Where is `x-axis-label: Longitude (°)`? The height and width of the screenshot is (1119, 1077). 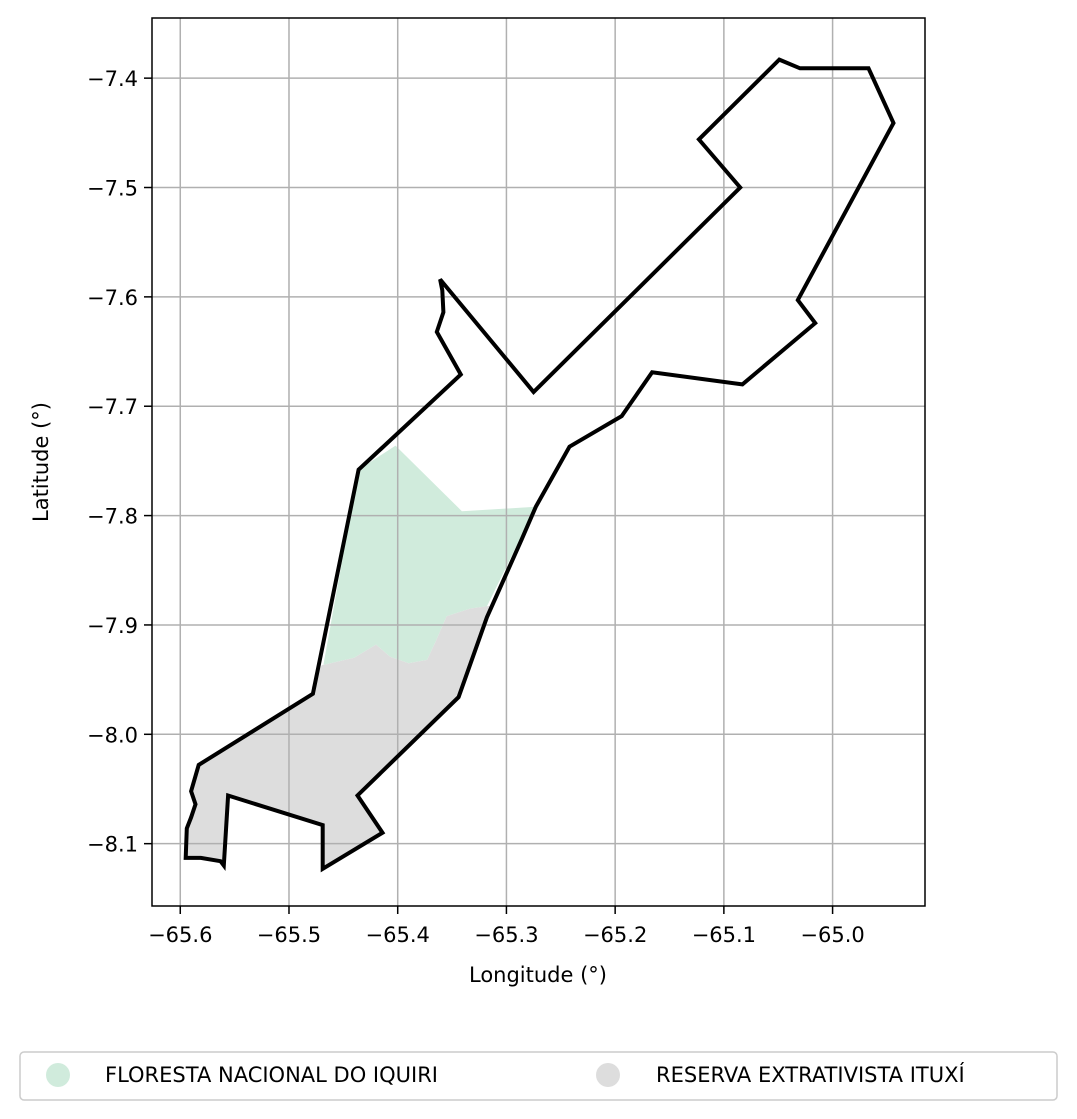 x-axis-label: Longitude (°) is located at coordinates (538, 975).